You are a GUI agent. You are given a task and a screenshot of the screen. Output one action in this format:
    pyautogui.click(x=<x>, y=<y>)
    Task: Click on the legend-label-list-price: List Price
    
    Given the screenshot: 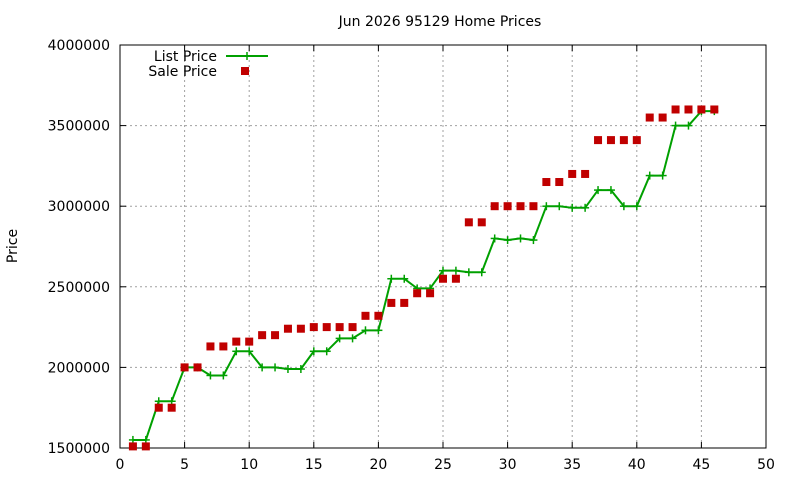 What is the action you would take?
    pyautogui.click(x=185, y=57)
    